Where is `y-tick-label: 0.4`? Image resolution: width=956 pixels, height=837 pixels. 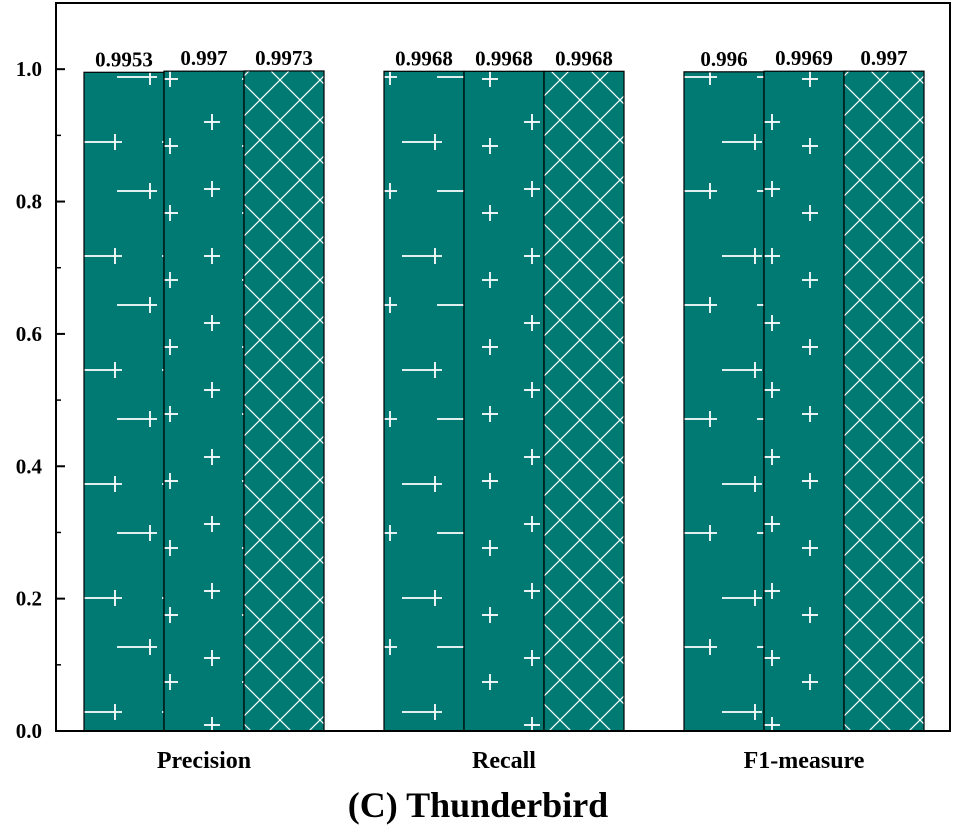 y-tick-label: 0.4 is located at coordinates (29, 466).